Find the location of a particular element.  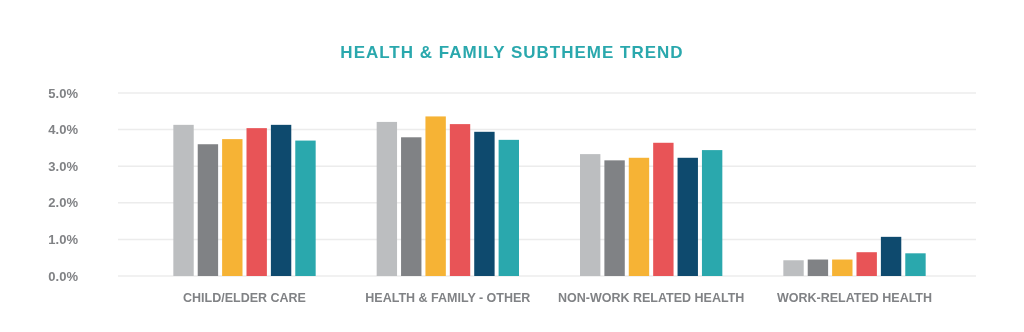

x-tick-label: HEALTH & FAMILY - OTHER is located at coordinates (448, 298).